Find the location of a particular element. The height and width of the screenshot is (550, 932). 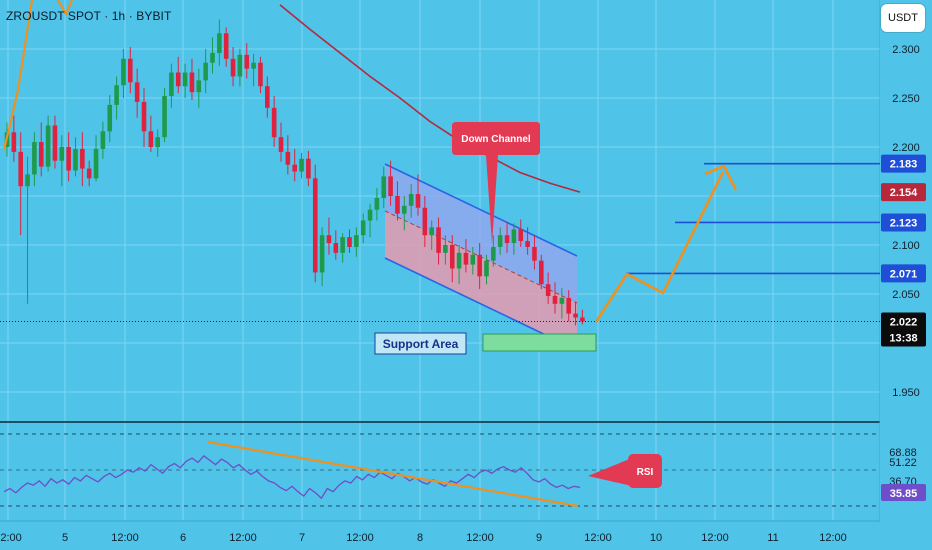

time-axis-background is located at coordinates (440, 536).